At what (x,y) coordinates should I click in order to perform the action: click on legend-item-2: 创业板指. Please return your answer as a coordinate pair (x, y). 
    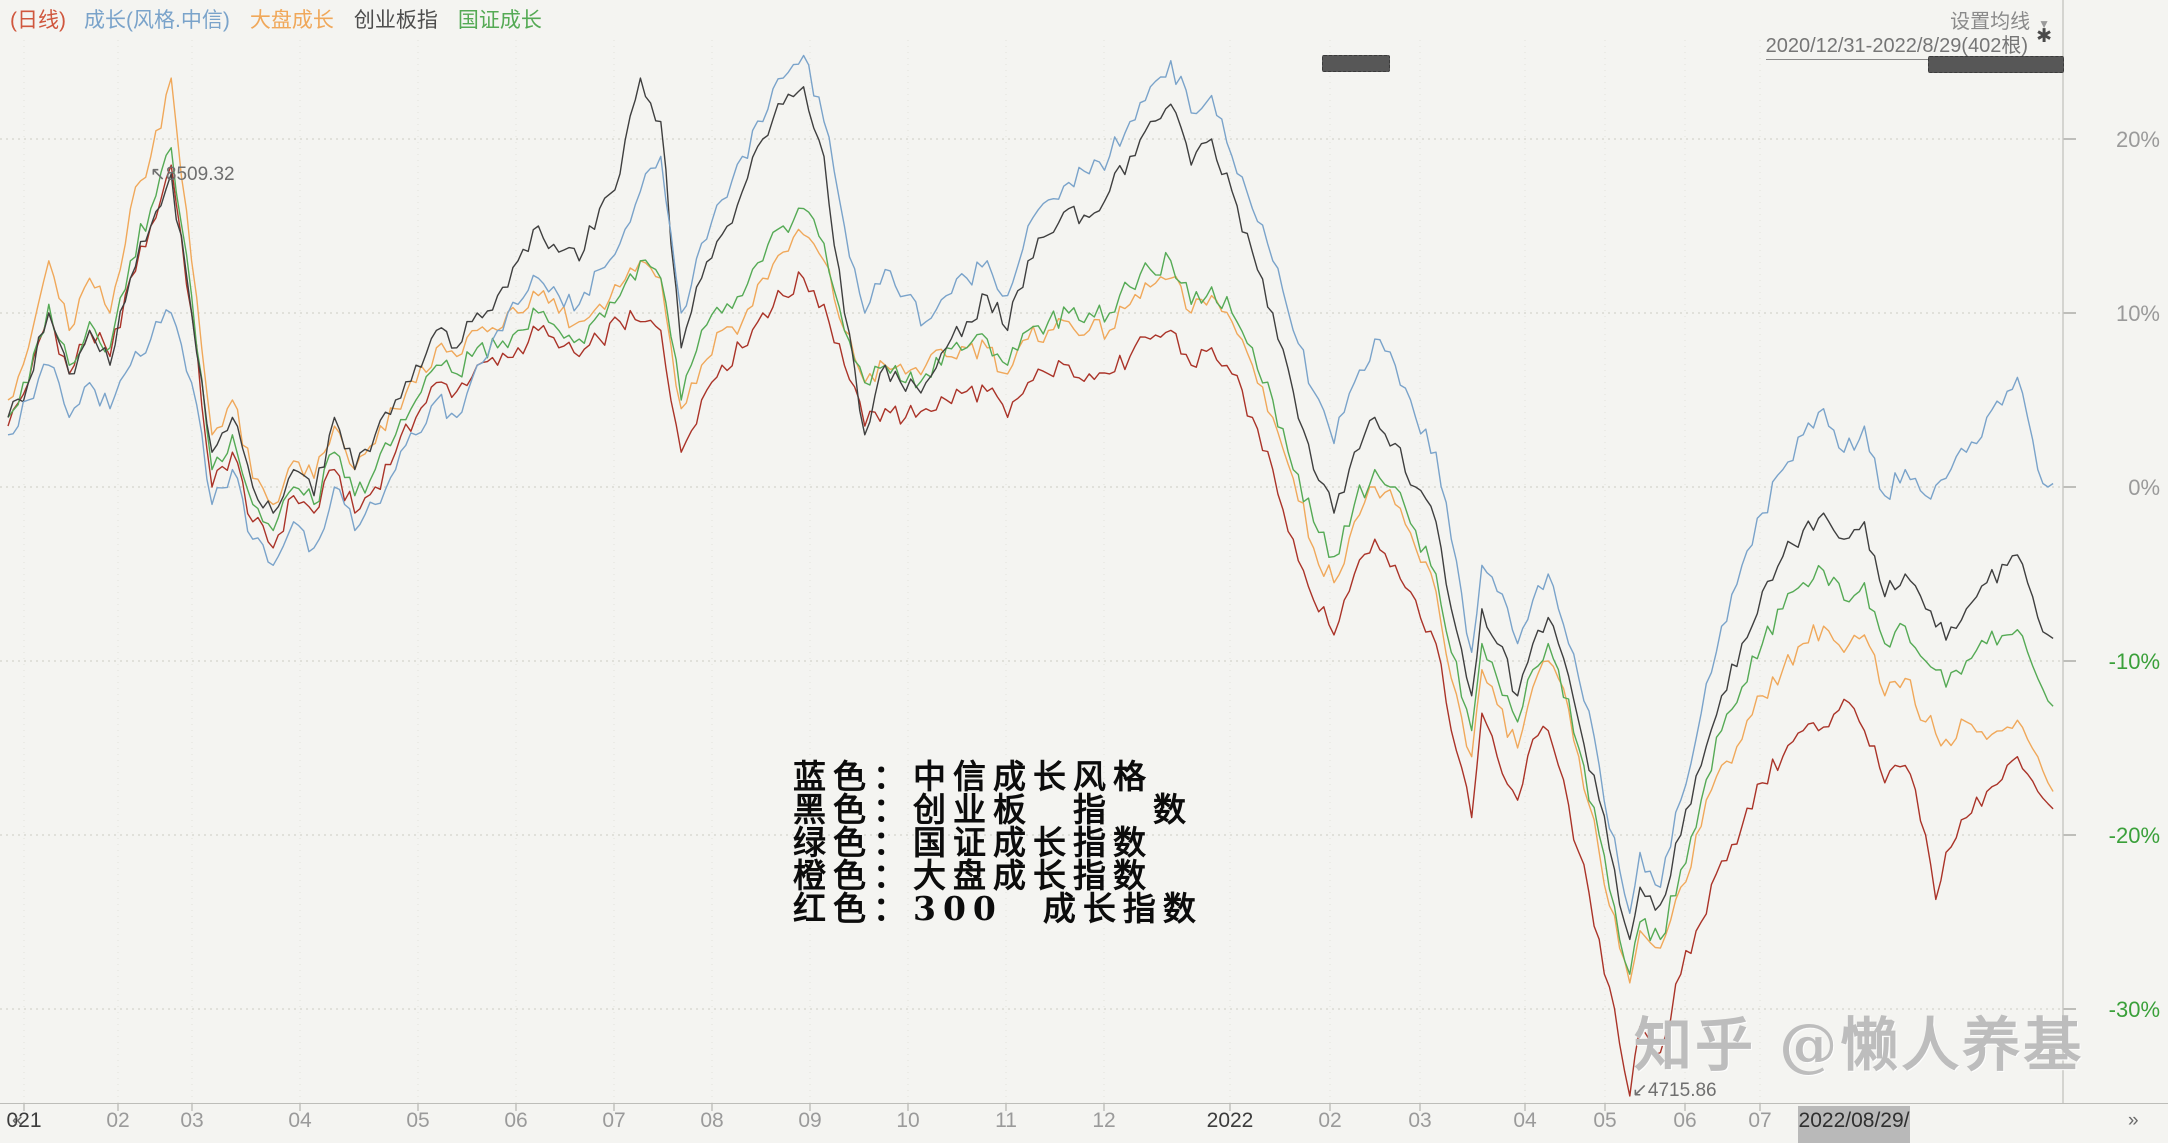
    Looking at the image, I should click on (395, 20).